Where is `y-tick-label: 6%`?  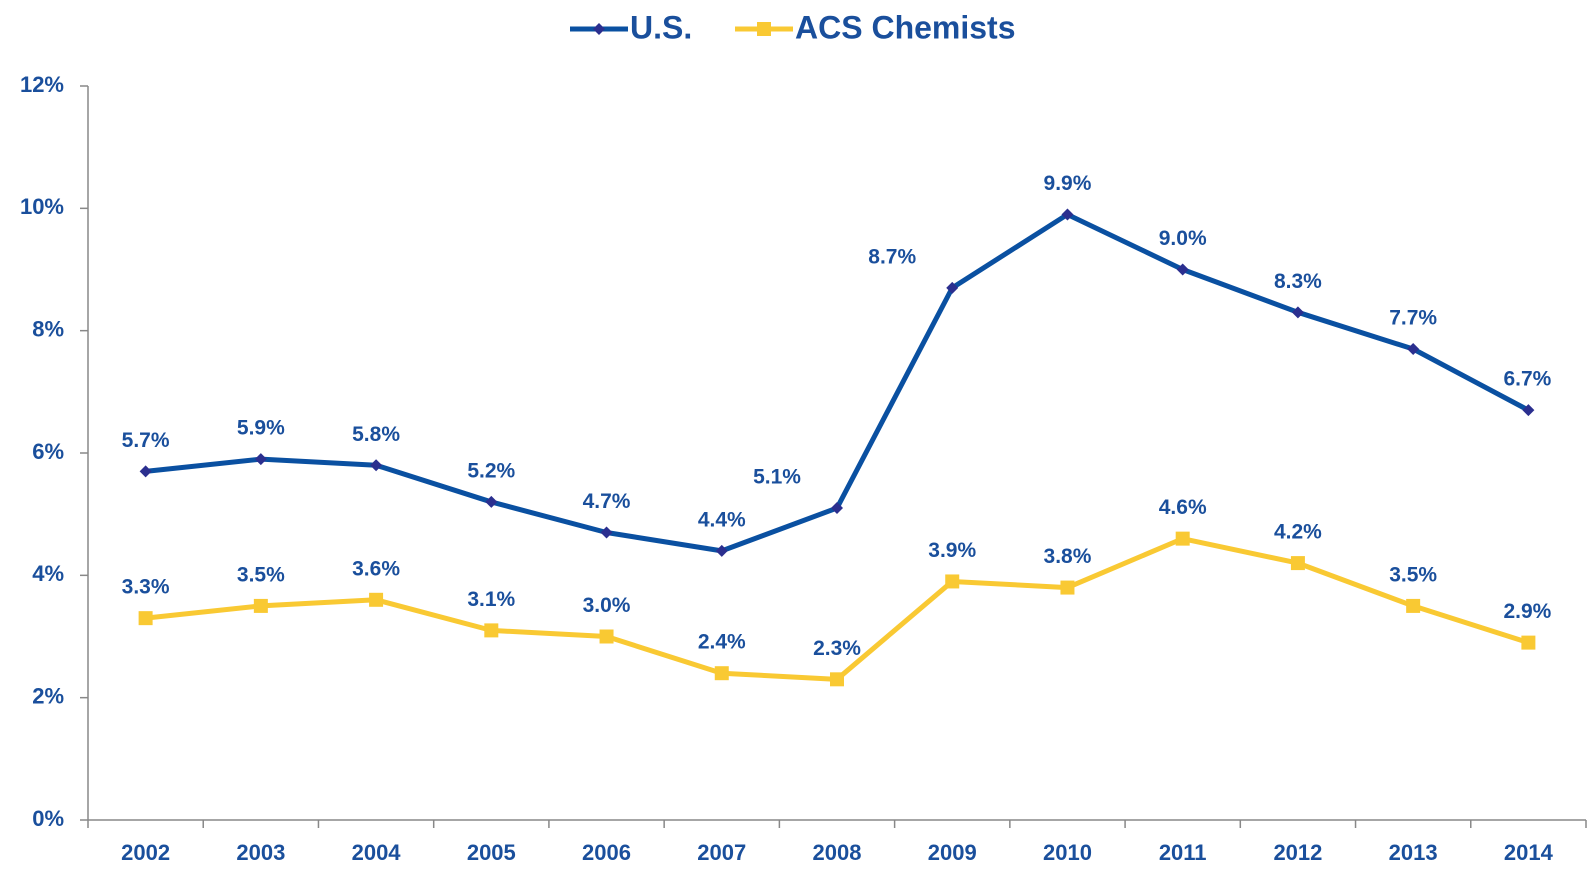
y-tick-label: 6% is located at coordinates (48, 451).